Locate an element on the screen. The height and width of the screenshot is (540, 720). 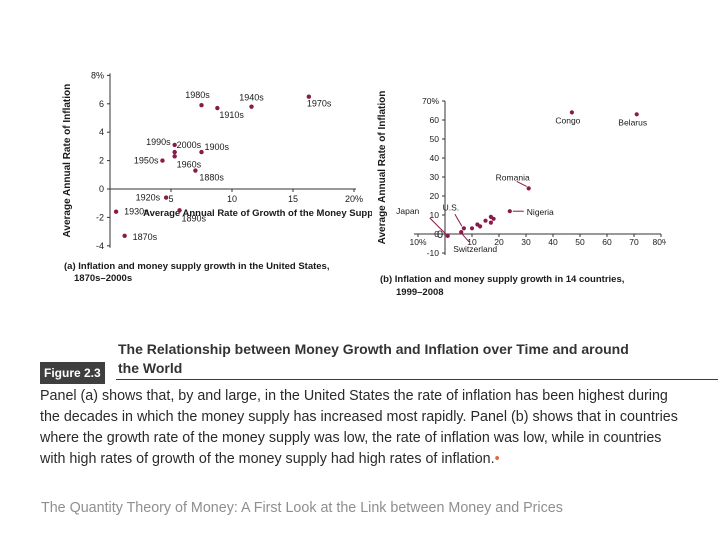
point-label: 1970s is located at coordinates (319, 104).